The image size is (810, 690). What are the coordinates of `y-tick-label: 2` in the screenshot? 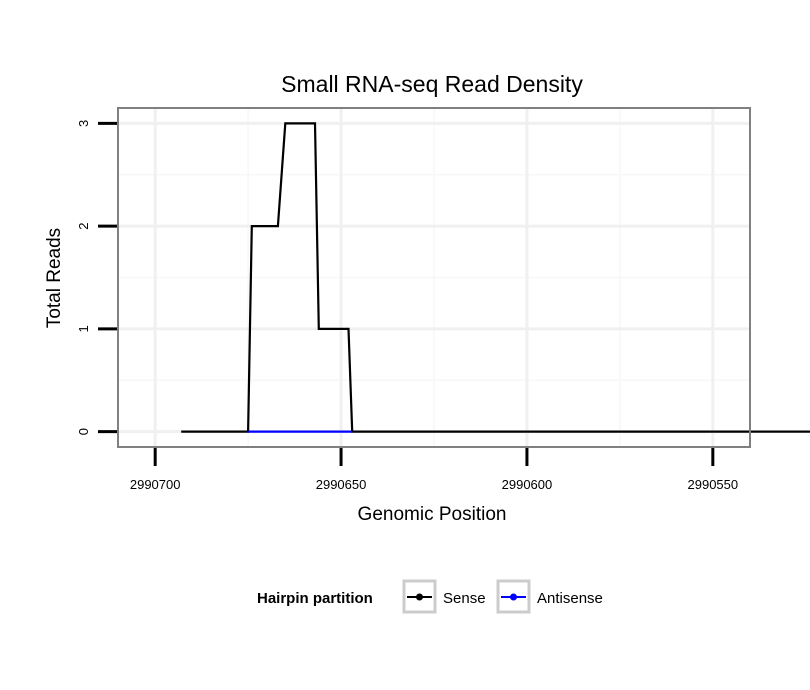 It's located at (83, 226).